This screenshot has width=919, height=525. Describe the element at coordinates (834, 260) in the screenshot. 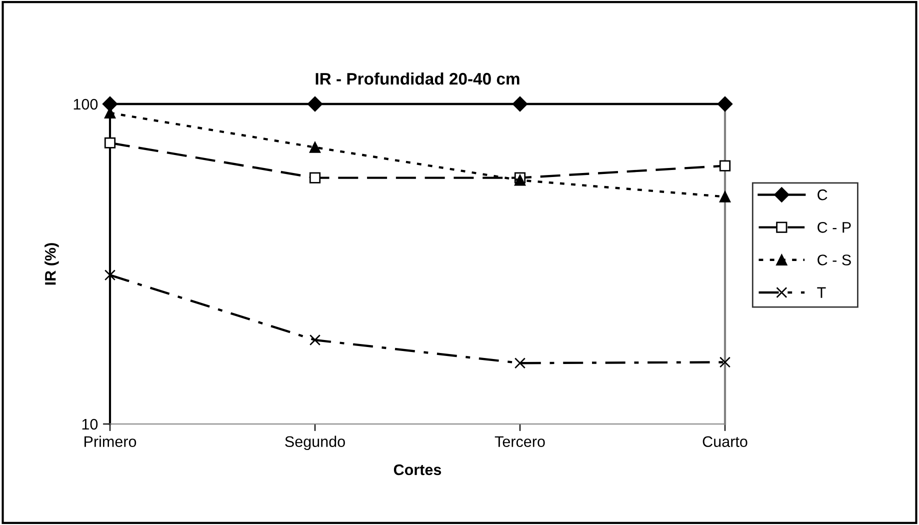

I see `legend-label: C - S` at that location.